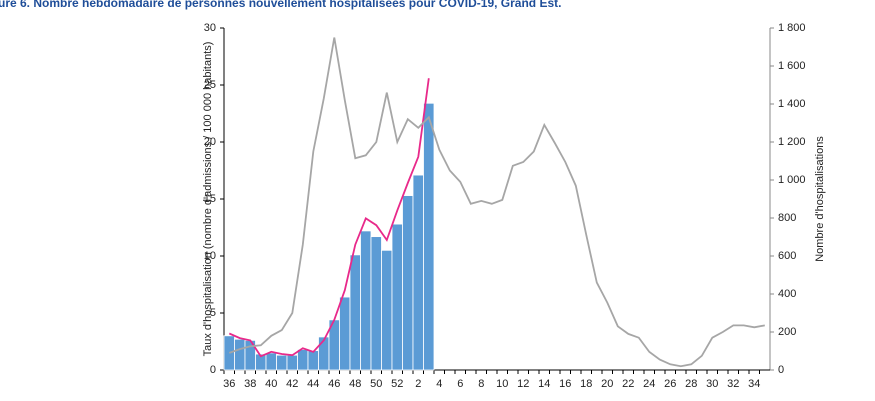 The height and width of the screenshot is (401, 875). Describe the element at coordinates (229, 384) in the screenshot. I see `x-tick-label: 36` at that location.